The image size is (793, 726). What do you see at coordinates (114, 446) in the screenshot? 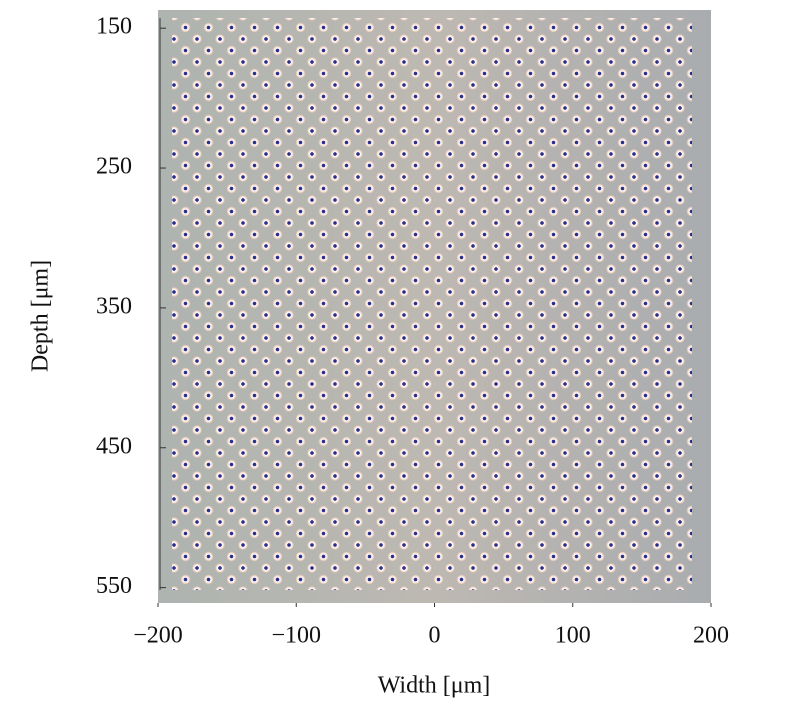
I see `y-tick-label: 450` at bounding box center [114, 446].